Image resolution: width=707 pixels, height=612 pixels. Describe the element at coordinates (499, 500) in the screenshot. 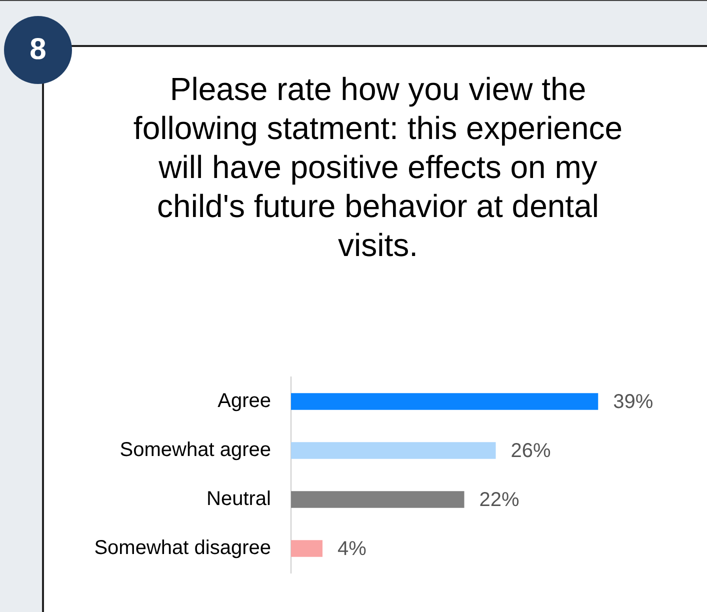

I see `data-label: 22%` at that location.